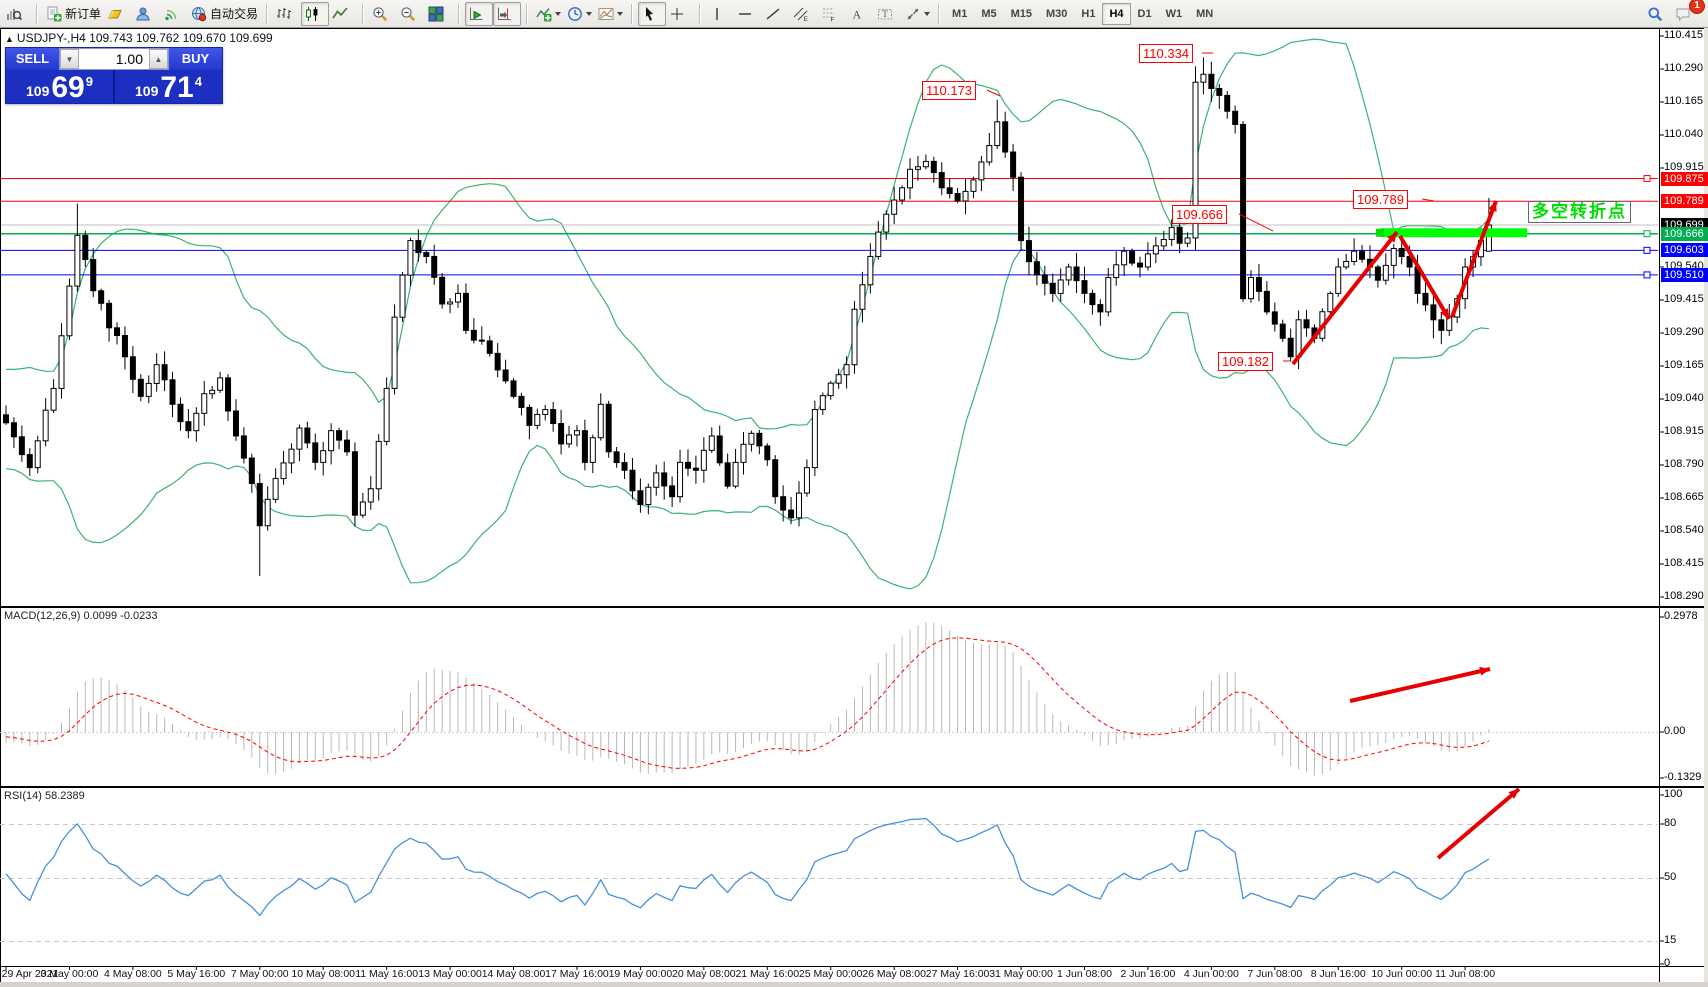  Describe the element at coordinates (575, 14) in the screenshot. I see `periods-icon` at that location.